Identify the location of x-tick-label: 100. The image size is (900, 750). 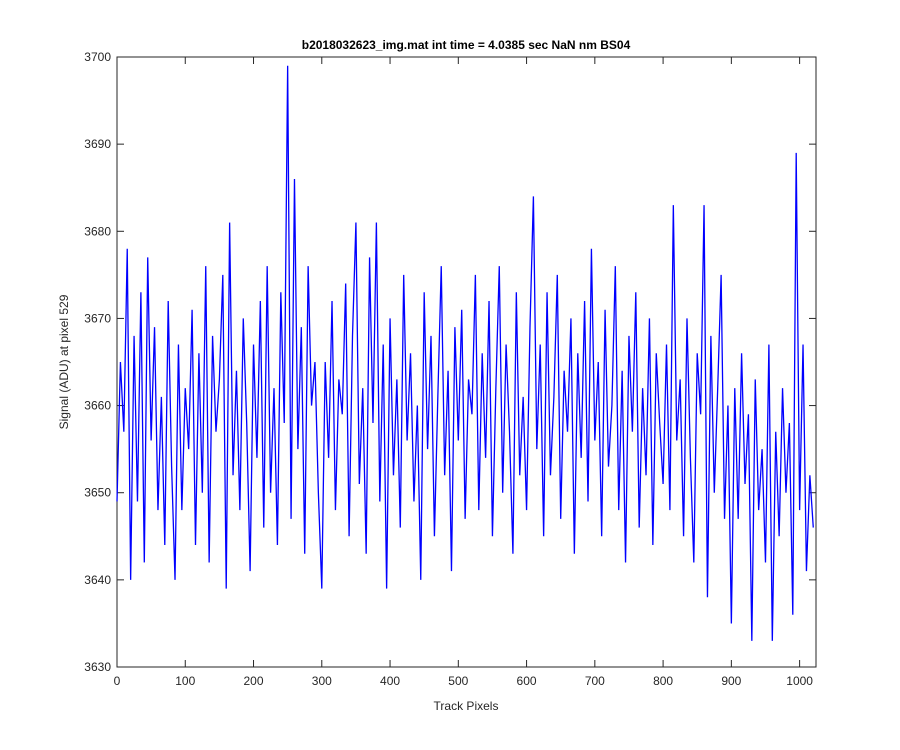
(185, 681).